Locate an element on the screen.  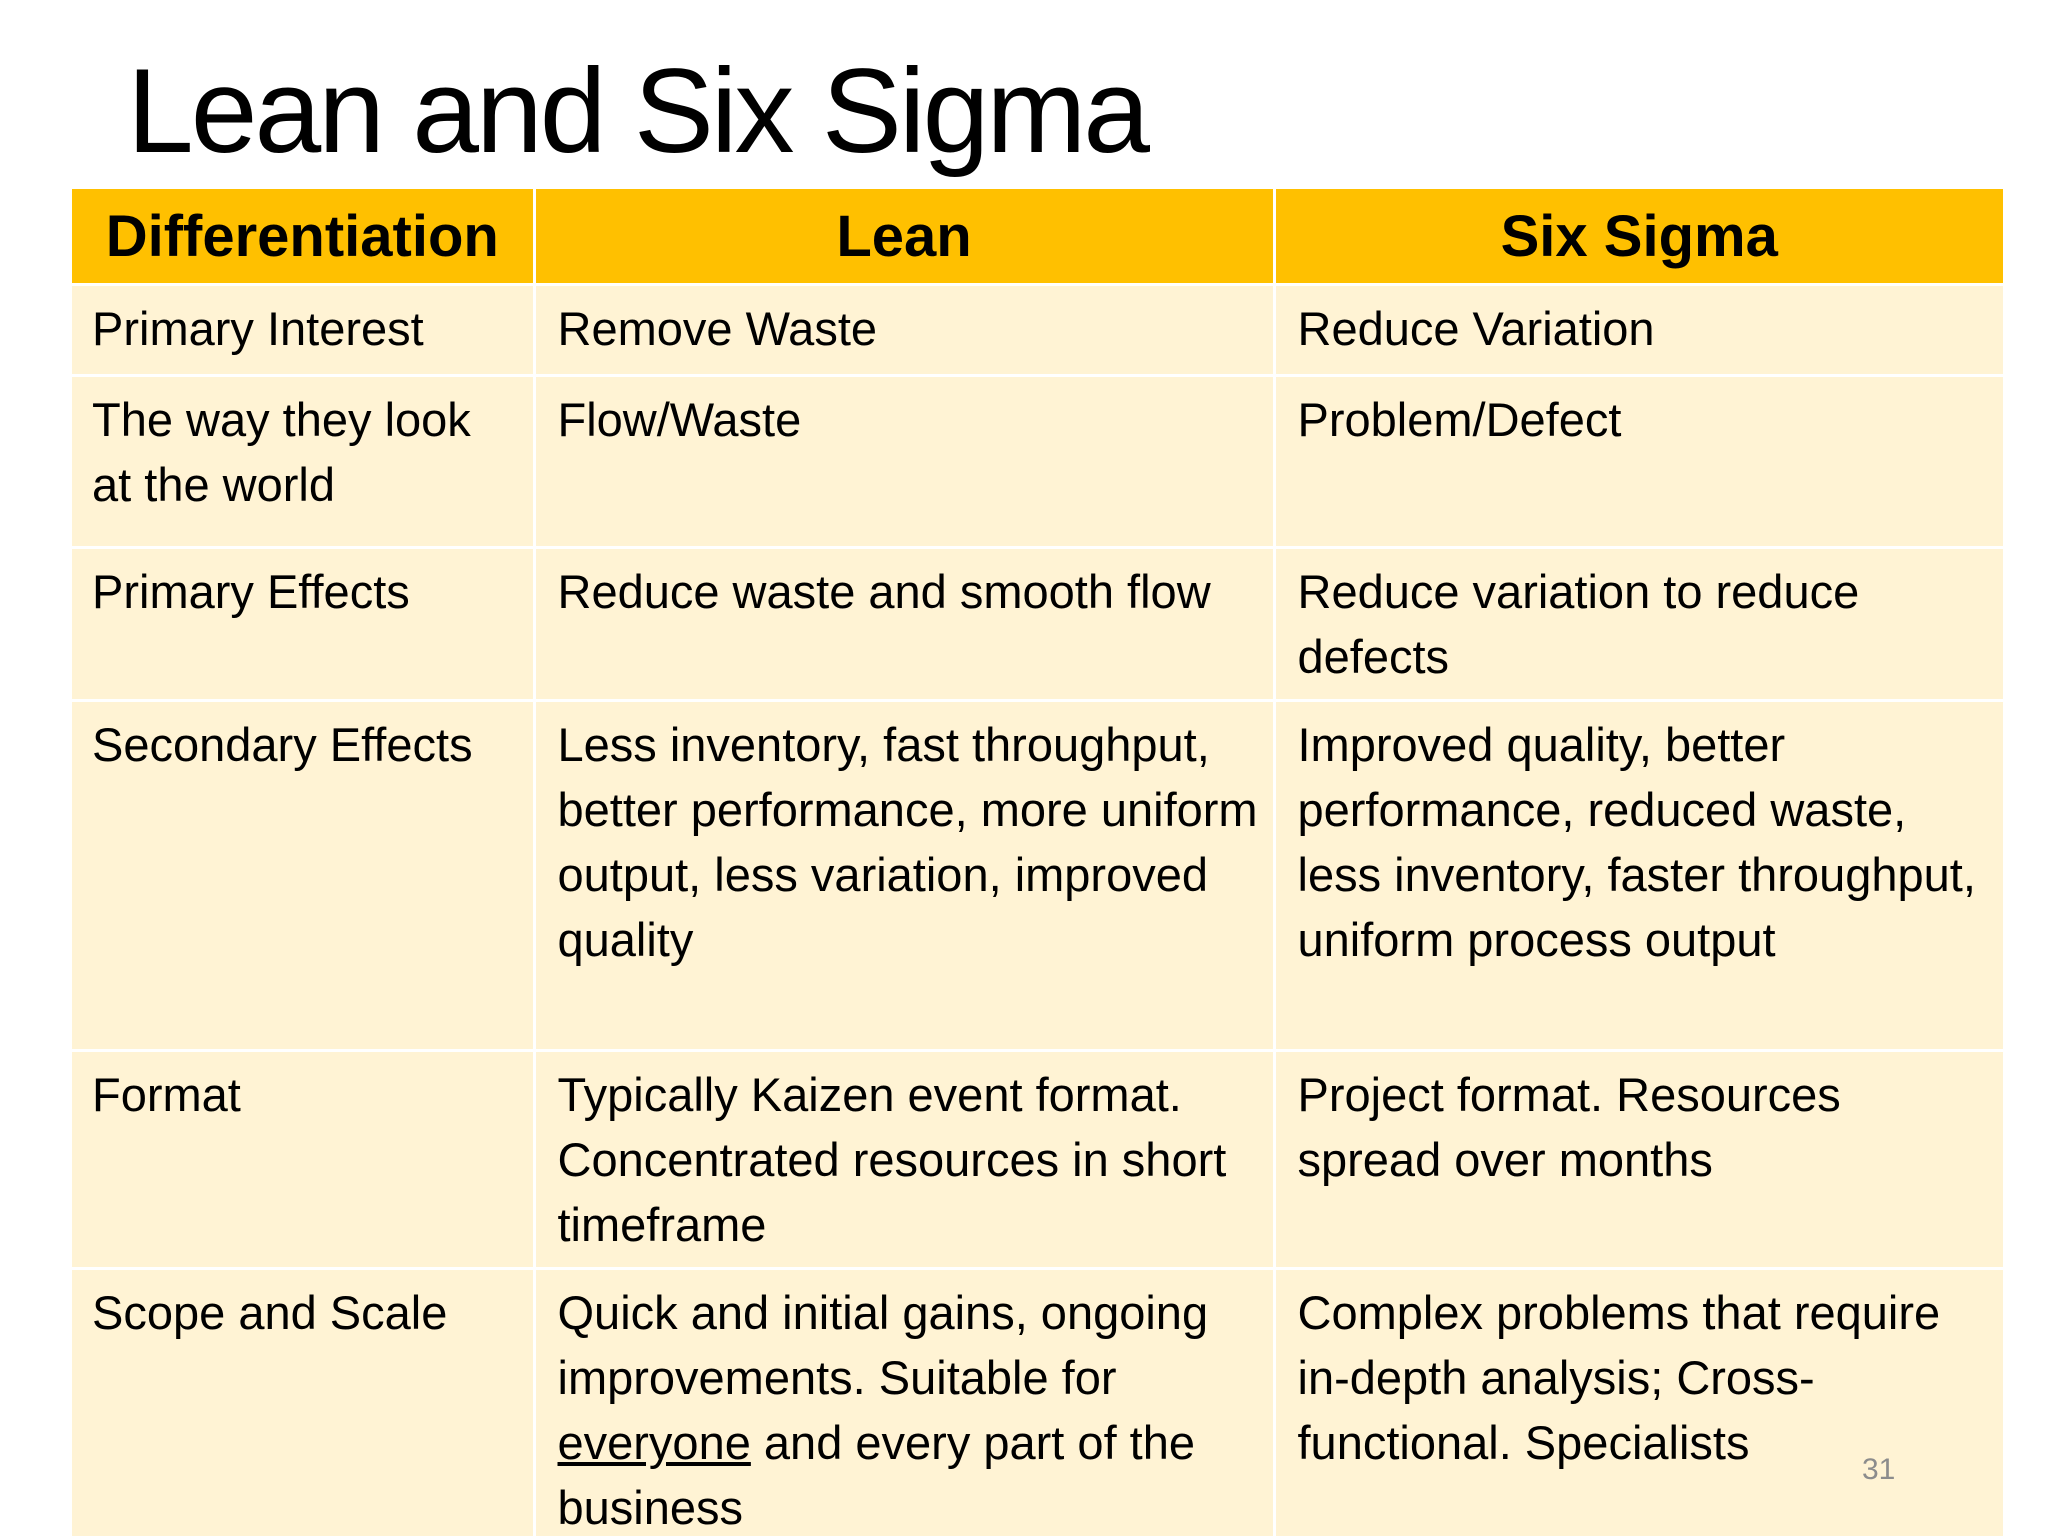
row-label: Format is located at coordinates (304, 1160).